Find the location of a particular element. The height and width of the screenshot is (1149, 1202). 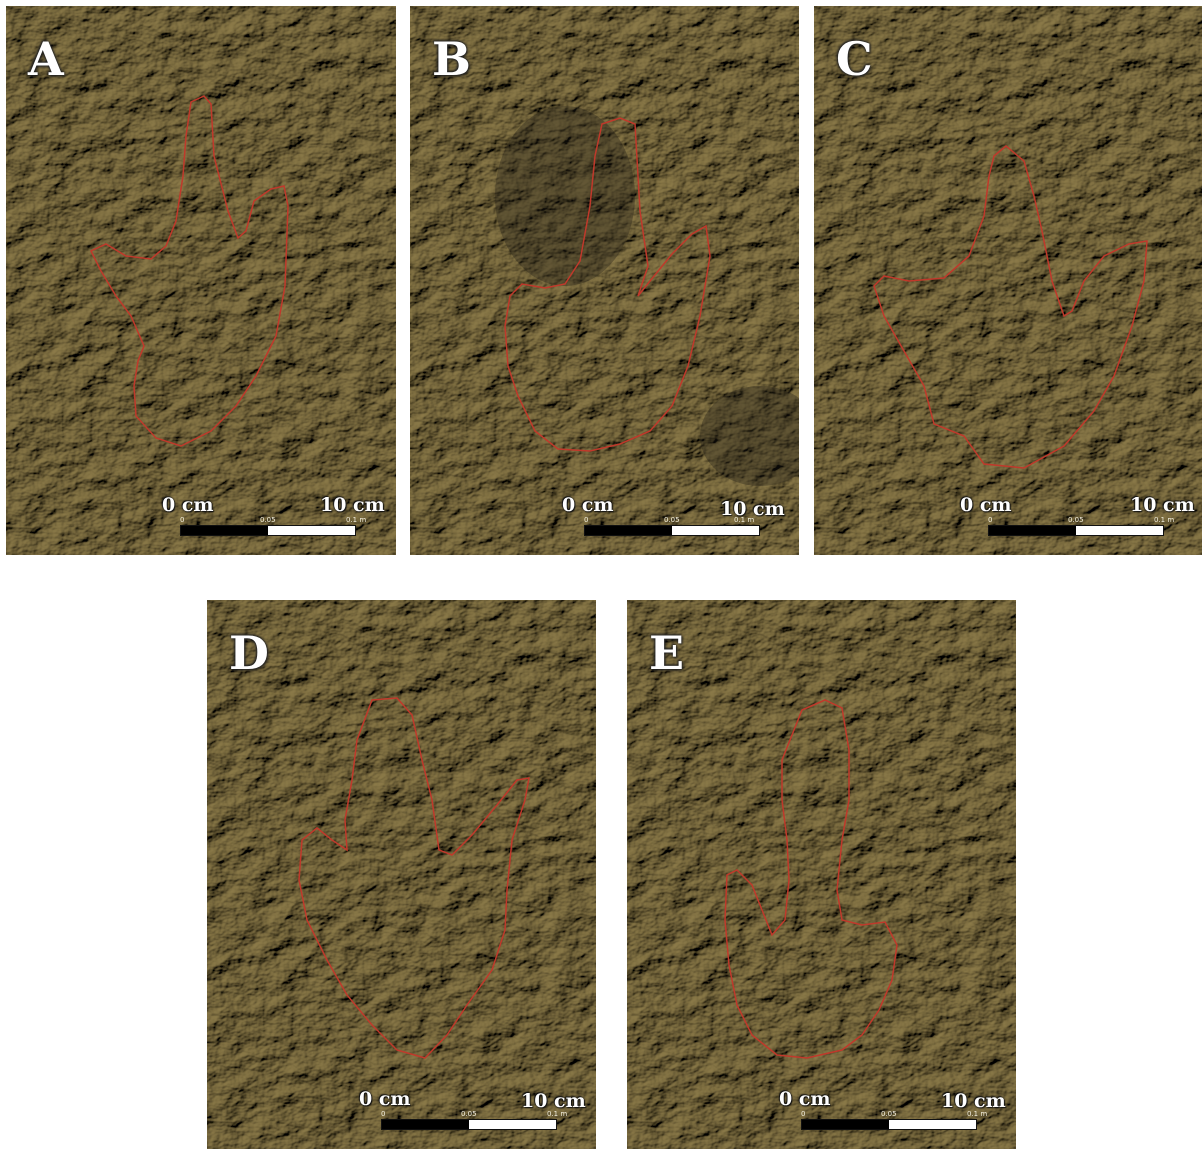

panel-letter: E is located at coordinates (667, 653).